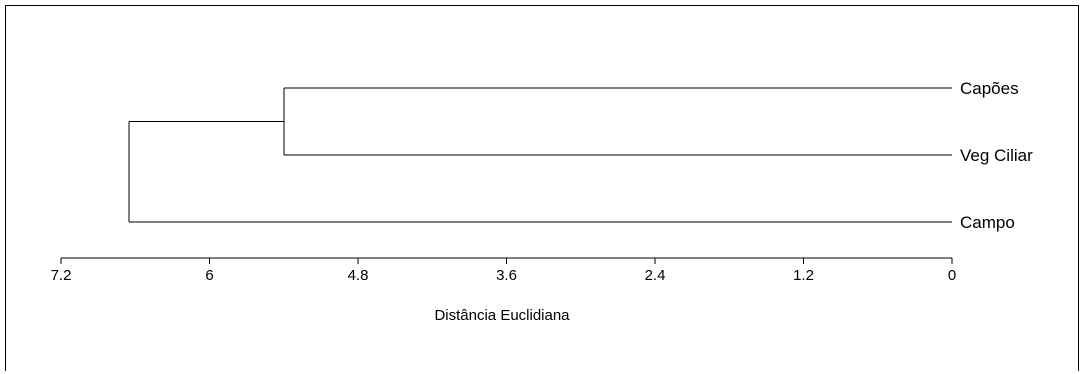  I want to click on leaf-labels: Capões Veg Ciliar Campo, so click(996, 155).